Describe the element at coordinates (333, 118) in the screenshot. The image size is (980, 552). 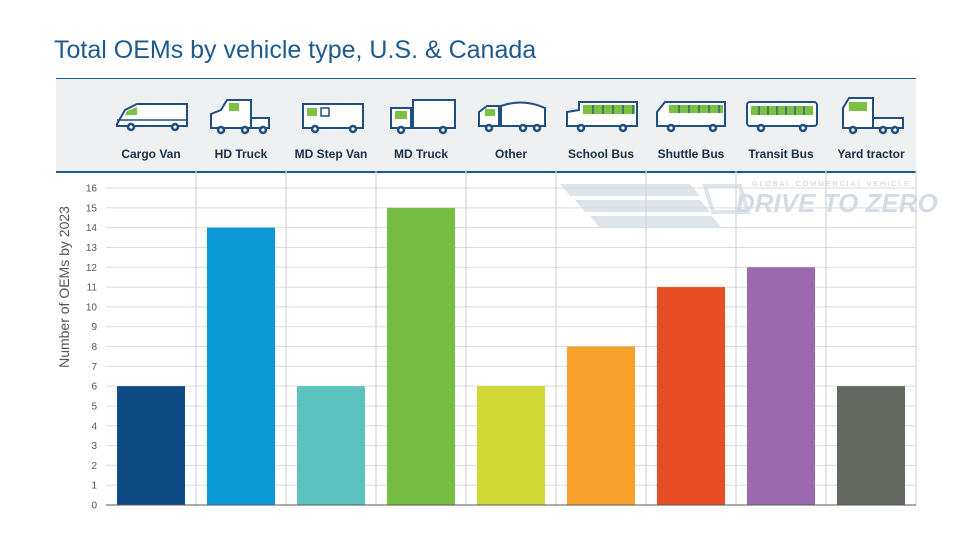
I see `md-step-van-icon` at that location.